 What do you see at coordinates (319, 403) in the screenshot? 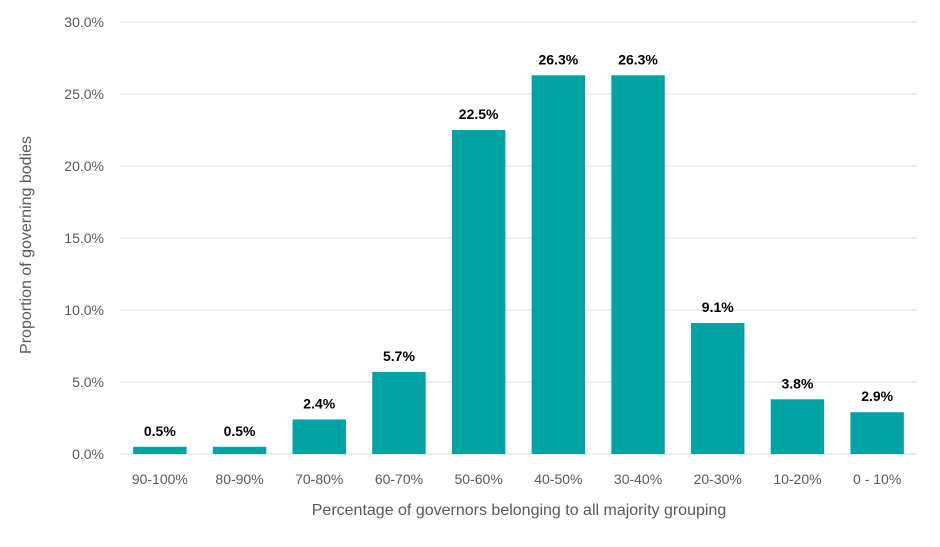
I see `data-label: 2.4%` at bounding box center [319, 403].